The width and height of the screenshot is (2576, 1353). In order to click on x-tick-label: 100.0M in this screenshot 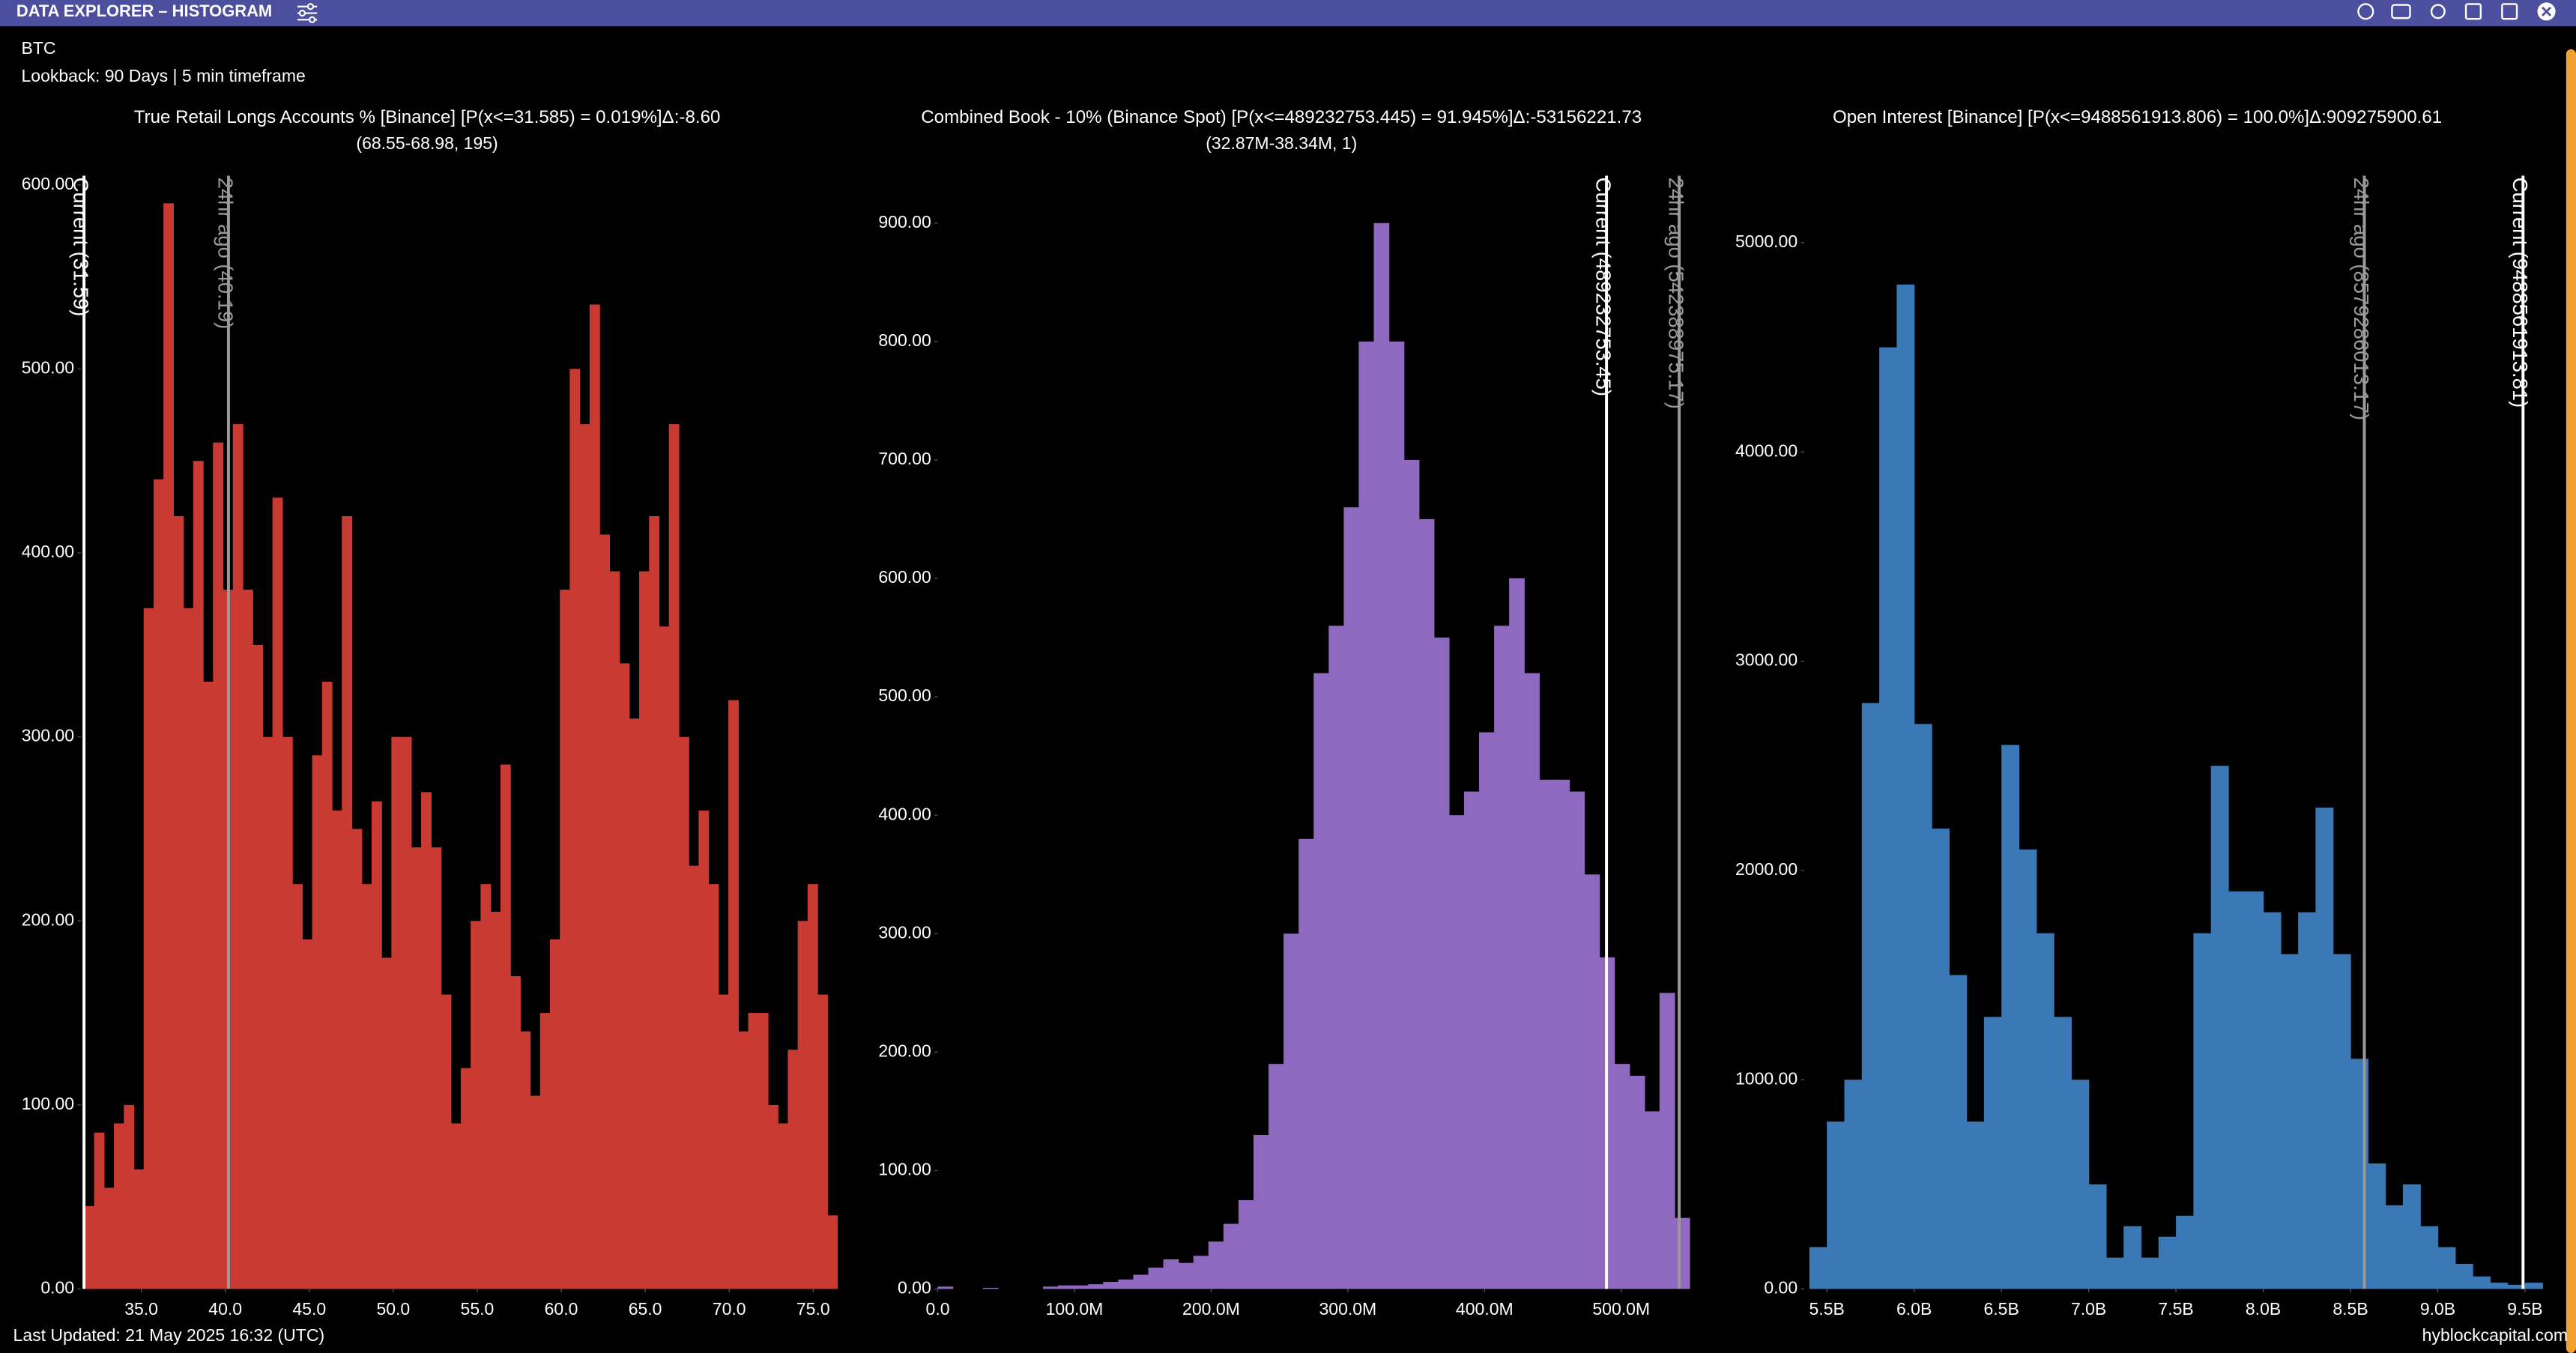, I will do `click(1075, 1309)`.